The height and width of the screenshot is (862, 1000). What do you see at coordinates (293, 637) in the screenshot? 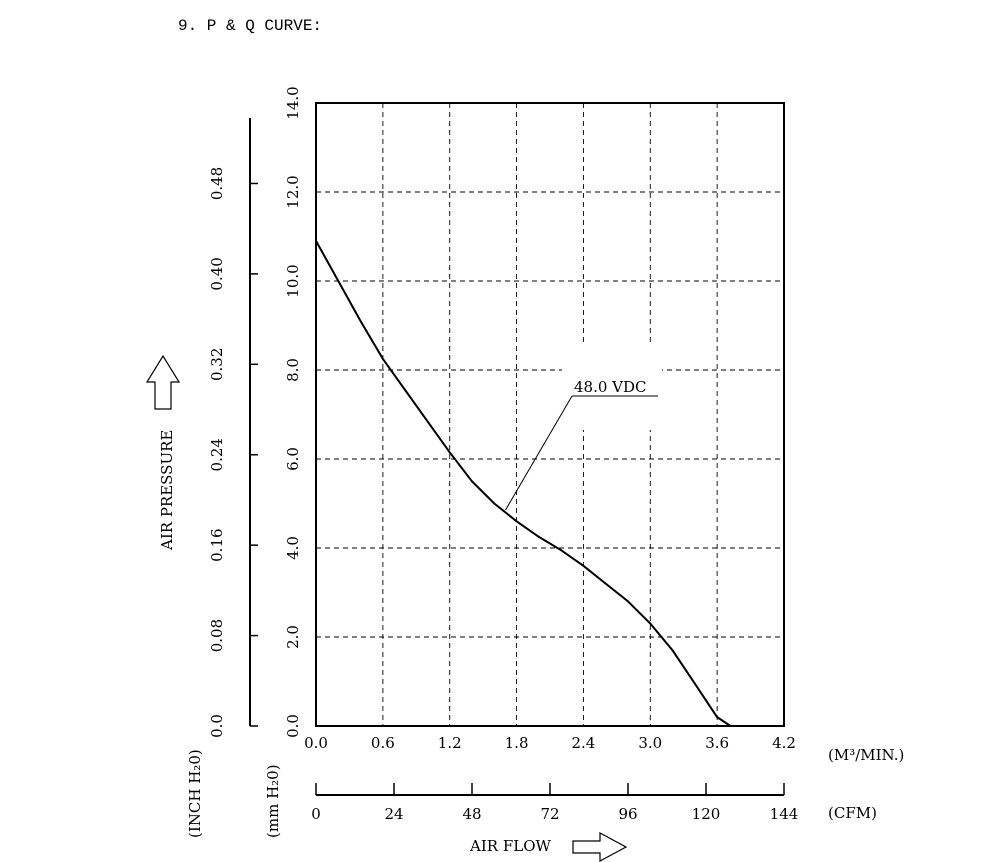
I see `y-tick-label: 2.0` at bounding box center [293, 637].